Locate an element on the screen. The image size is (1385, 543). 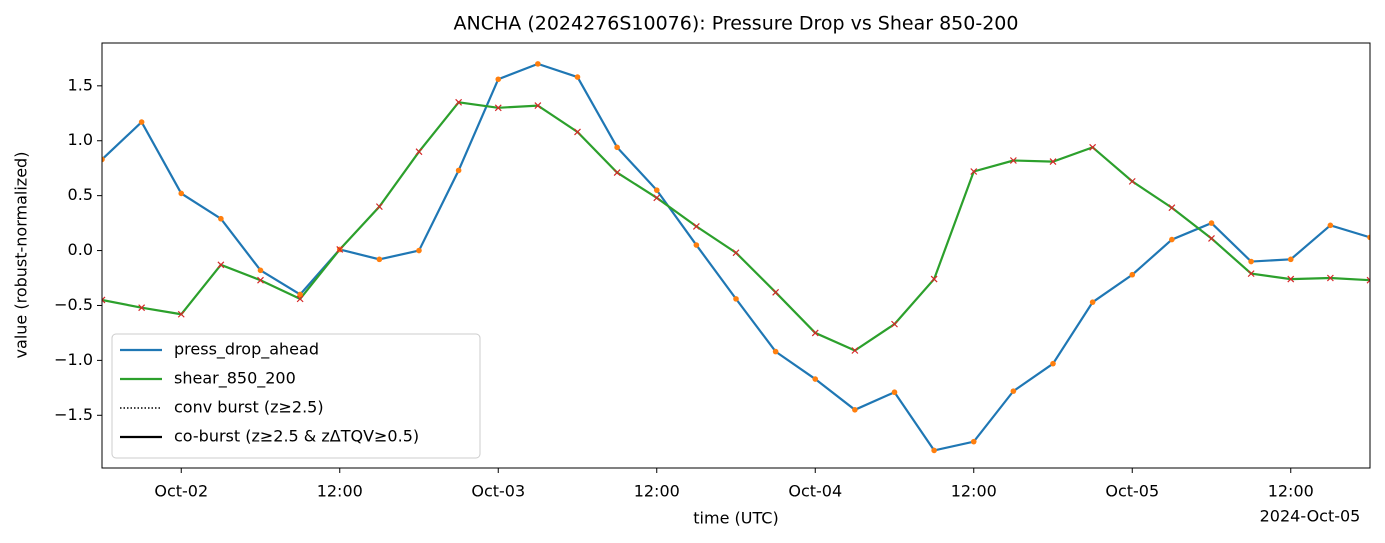
legend-label: press_drop_ahead is located at coordinates (246, 350).